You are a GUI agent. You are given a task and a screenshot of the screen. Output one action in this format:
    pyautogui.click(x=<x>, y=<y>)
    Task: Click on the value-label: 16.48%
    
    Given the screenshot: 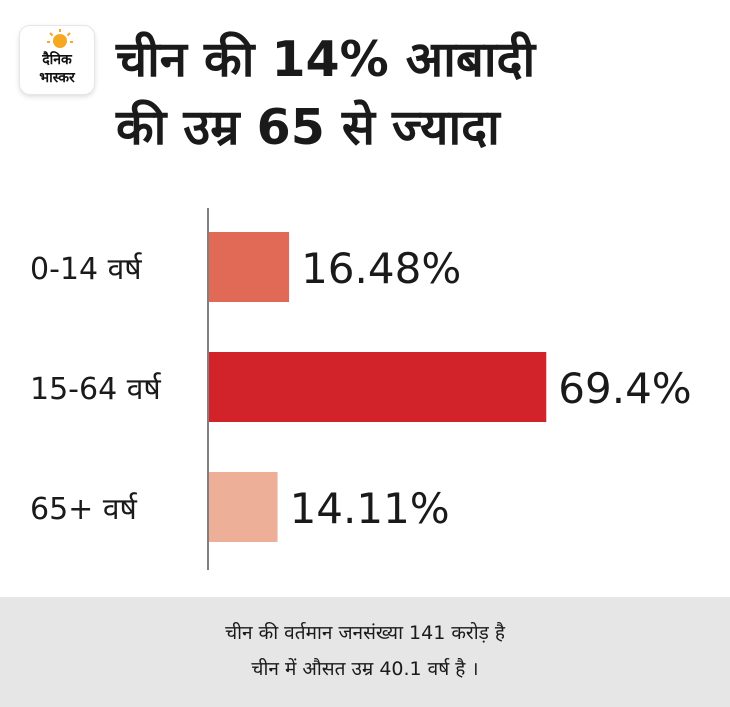 What is the action you would take?
    pyautogui.click(x=381, y=268)
    